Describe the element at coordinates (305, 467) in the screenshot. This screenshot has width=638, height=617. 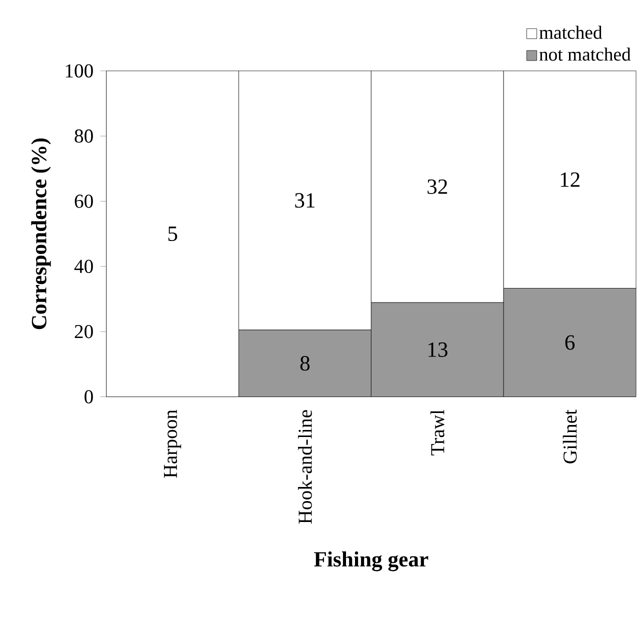
I see `x-tick-label: Hook-and-line` at that location.